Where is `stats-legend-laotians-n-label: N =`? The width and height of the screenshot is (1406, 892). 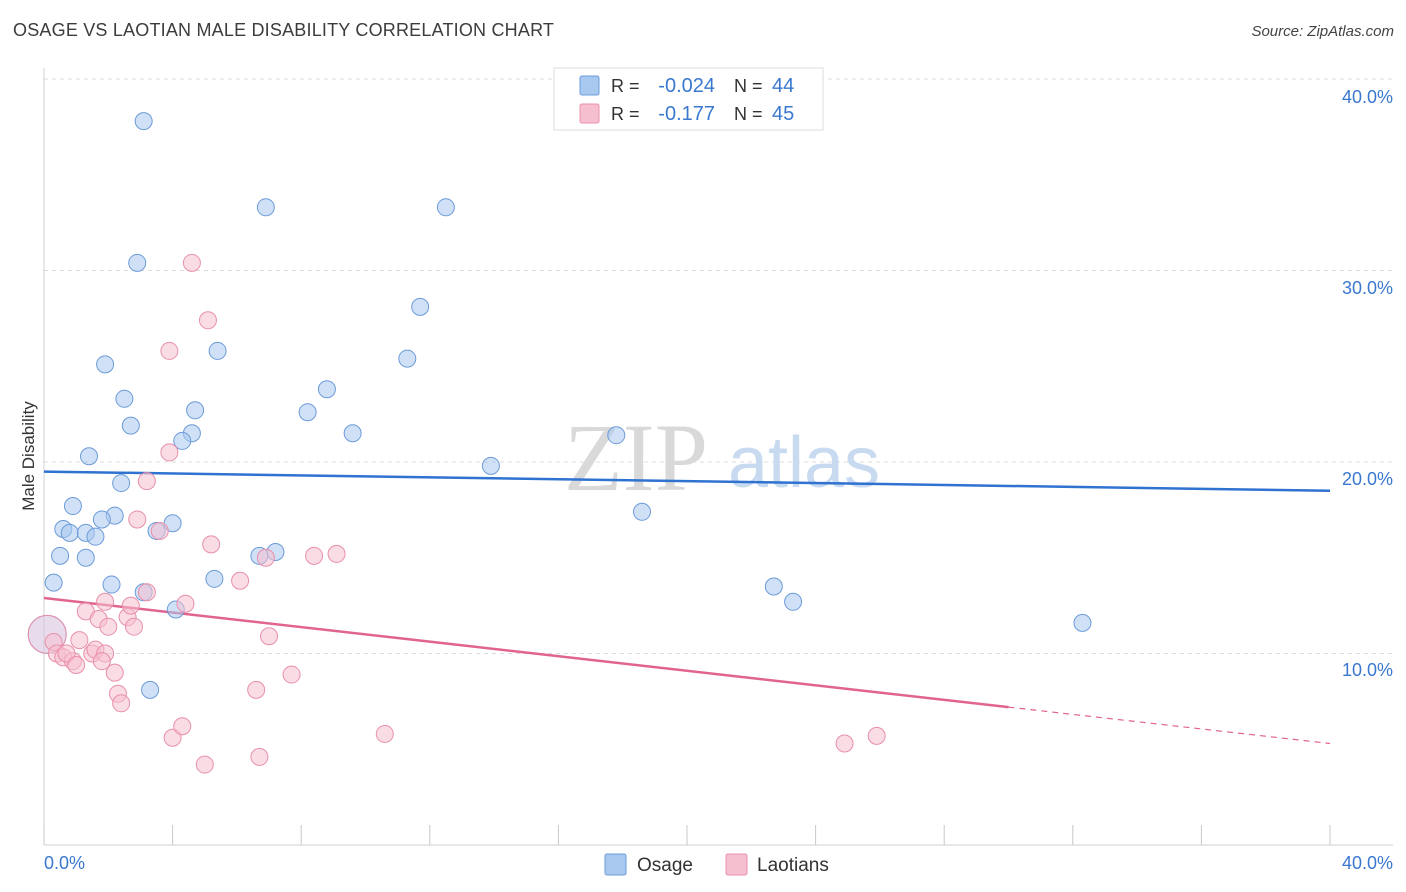
stats-legend-laotians-n-label: N = is located at coordinates (748, 114).